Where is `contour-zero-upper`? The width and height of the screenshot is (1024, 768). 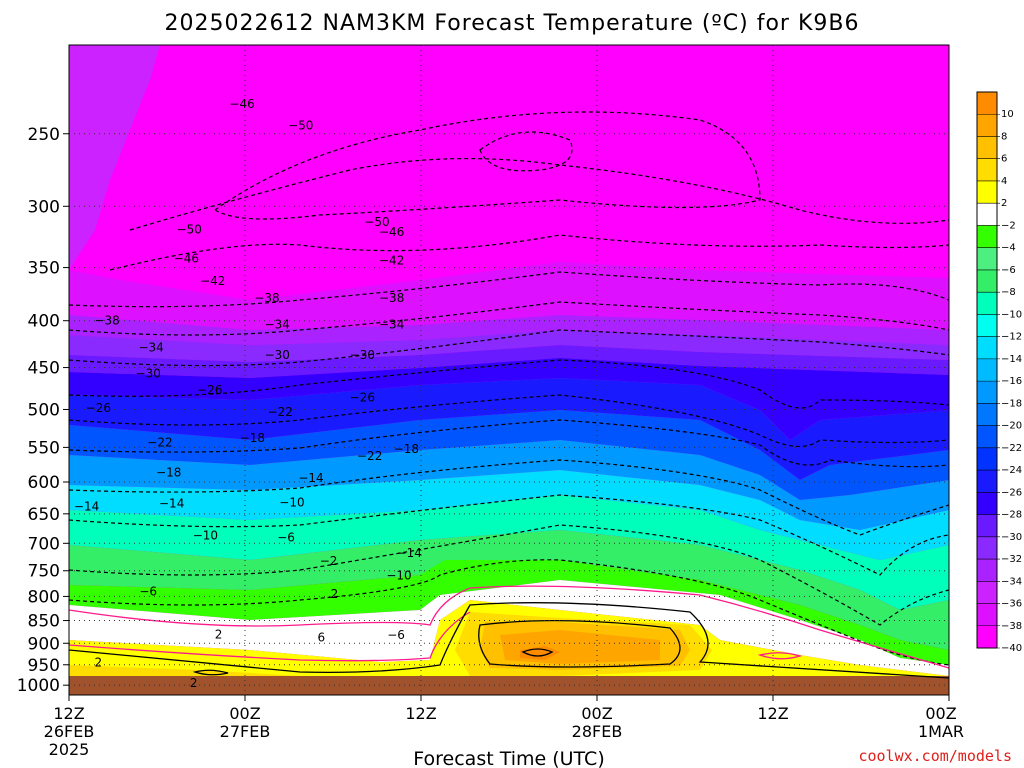
contour-zero-upper is located at coordinates (509, 627).